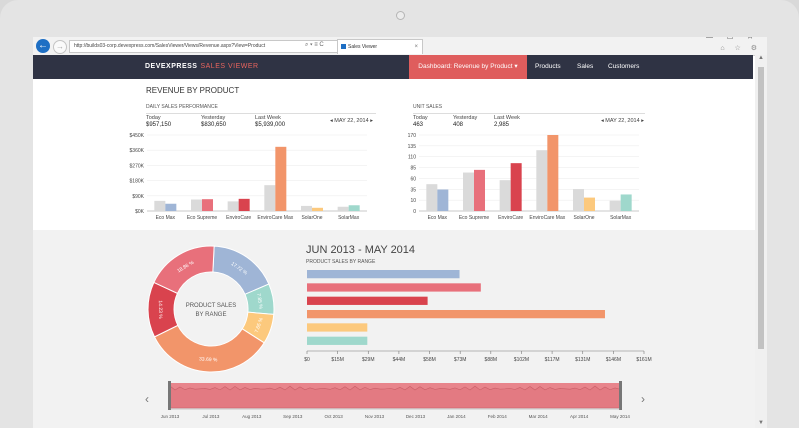 The height and width of the screenshot is (428, 799). Describe the element at coordinates (380, 46) in the screenshot. I see `browser-tab: Sales Viewer ×` at that location.